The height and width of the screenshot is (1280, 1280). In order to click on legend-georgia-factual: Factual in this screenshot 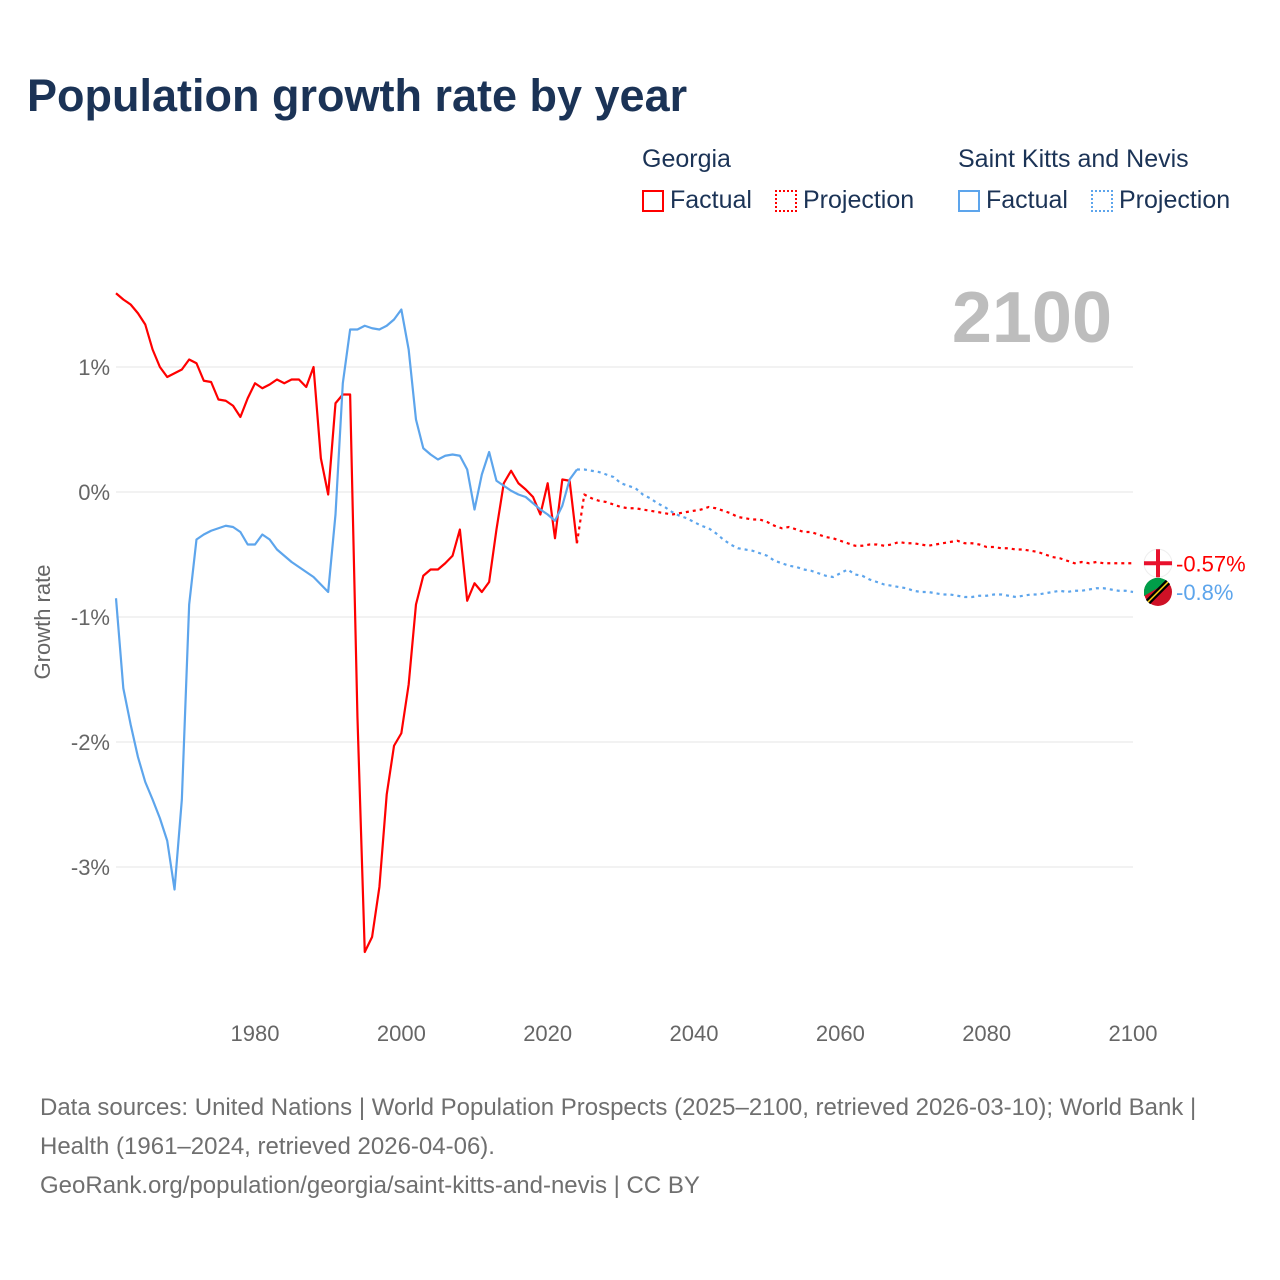, I will do `click(697, 200)`.